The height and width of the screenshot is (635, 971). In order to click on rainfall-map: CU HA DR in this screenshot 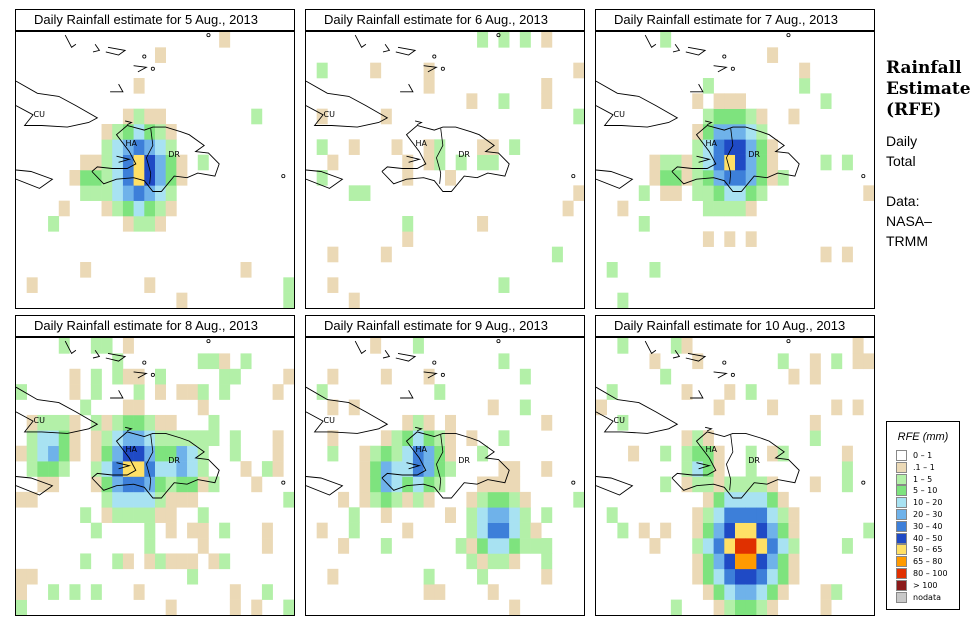, I will do `click(155, 170)`.